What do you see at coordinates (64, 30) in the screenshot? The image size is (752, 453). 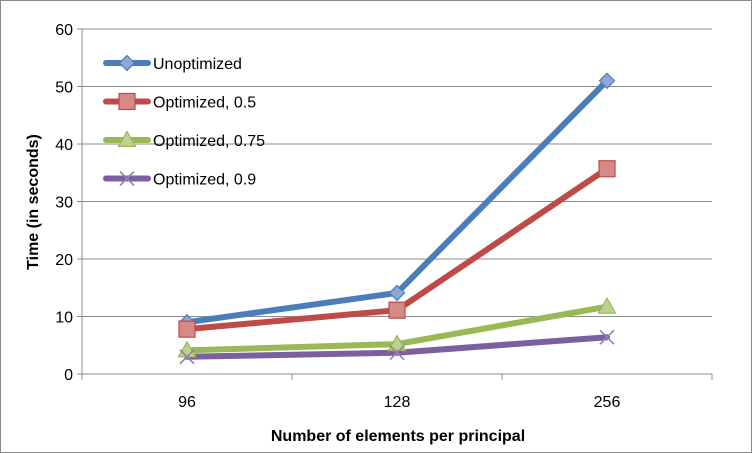 I see `y-tick-label: 60` at bounding box center [64, 30].